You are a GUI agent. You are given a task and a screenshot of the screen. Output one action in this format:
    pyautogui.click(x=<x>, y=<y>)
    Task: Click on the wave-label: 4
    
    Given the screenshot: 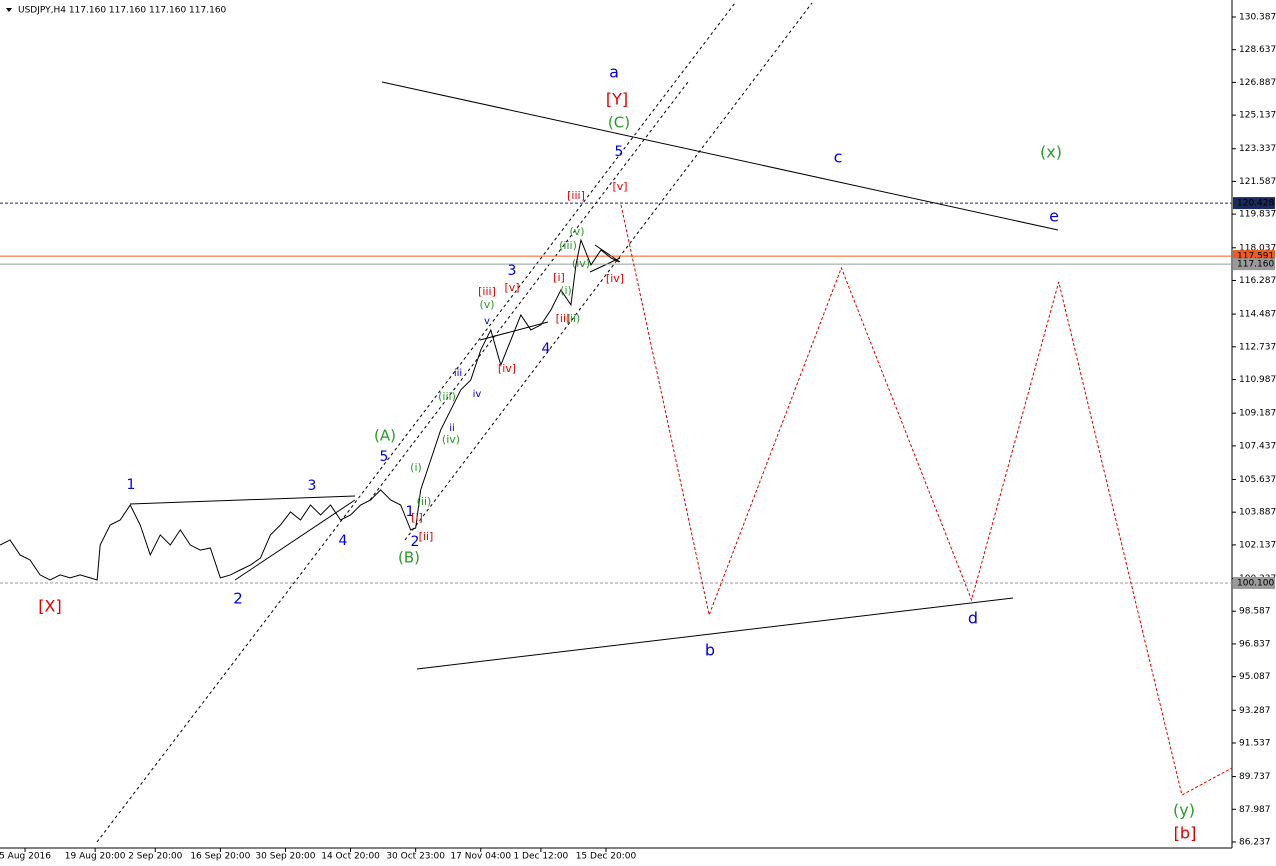 What is the action you would take?
    pyautogui.click(x=343, y=541)
    